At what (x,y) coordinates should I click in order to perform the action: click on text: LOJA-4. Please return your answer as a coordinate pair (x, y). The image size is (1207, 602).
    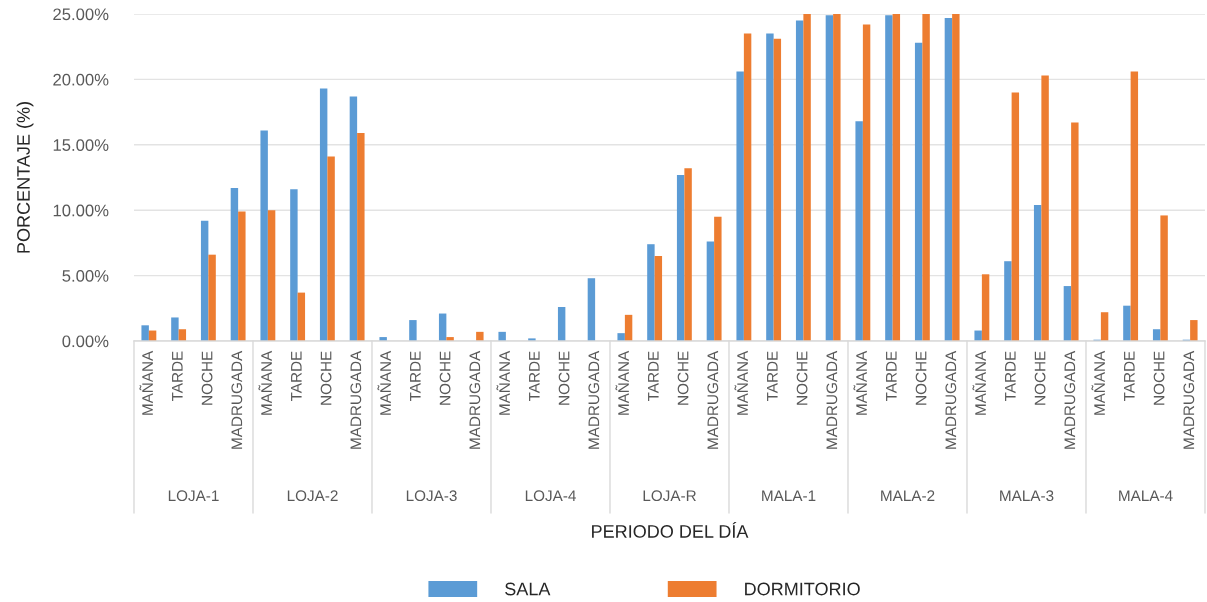
    Looking at the image, I should click on (550, 496).